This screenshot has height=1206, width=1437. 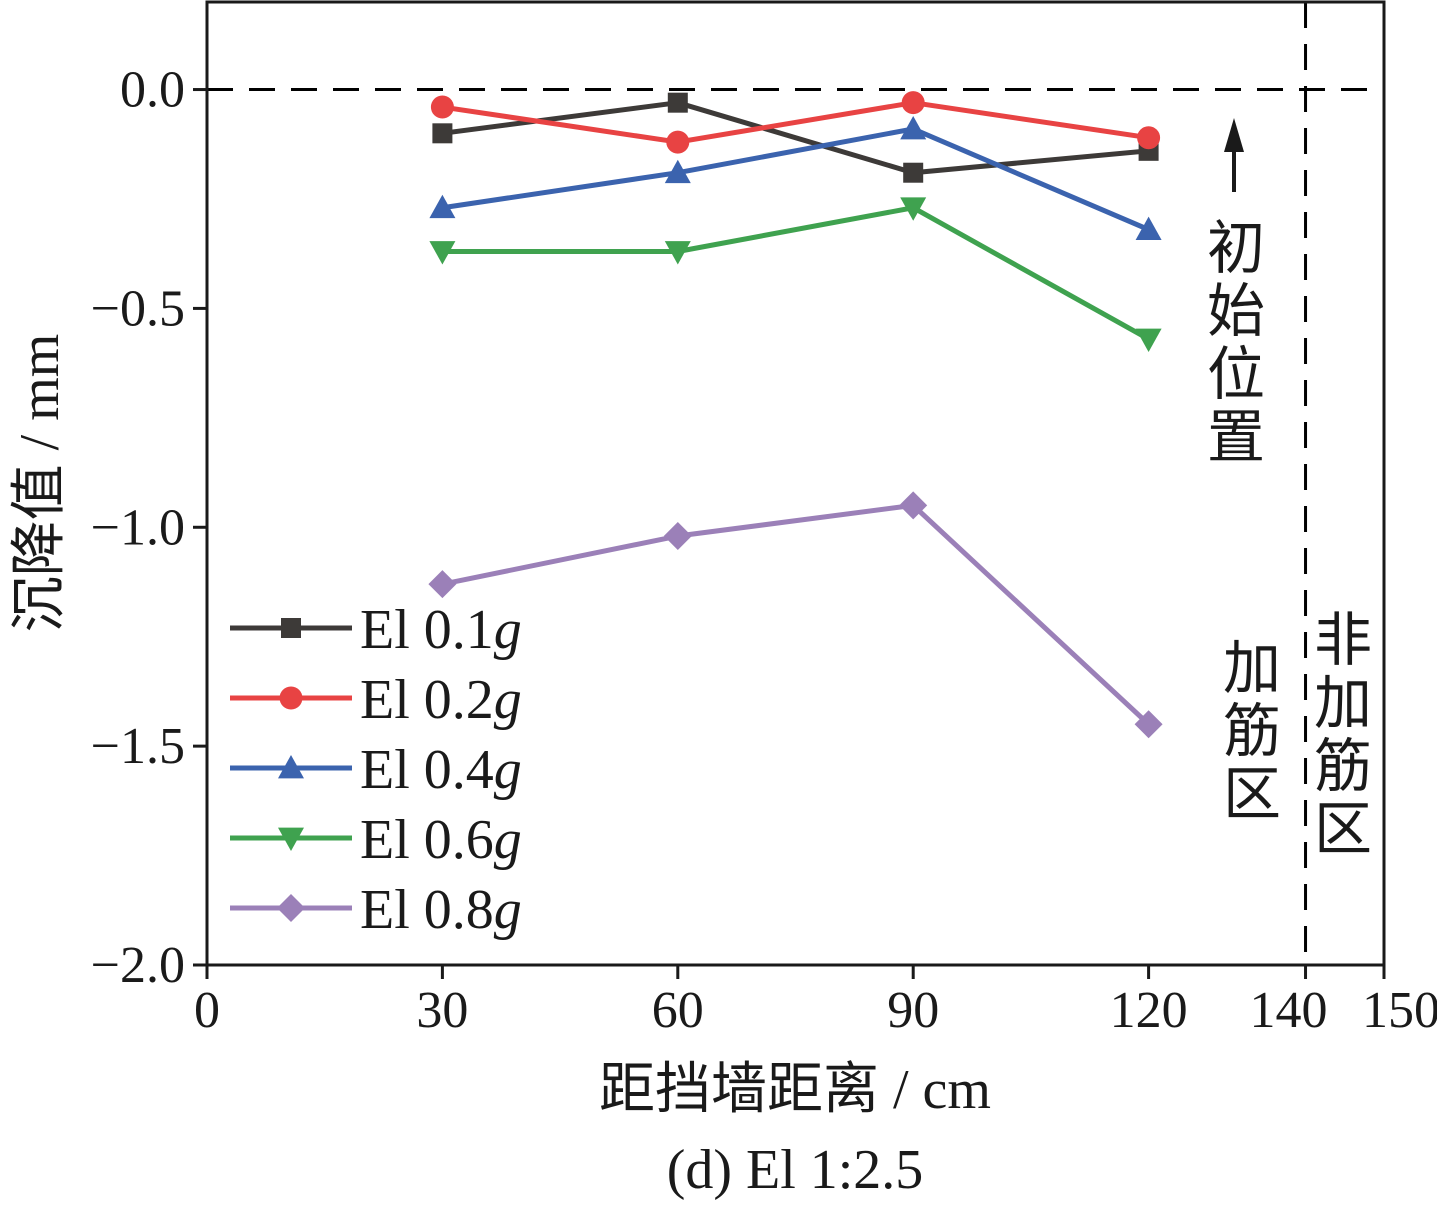 I want to click on chart-caption: (d) El 1:2.5, so click(x=795, y=1170).